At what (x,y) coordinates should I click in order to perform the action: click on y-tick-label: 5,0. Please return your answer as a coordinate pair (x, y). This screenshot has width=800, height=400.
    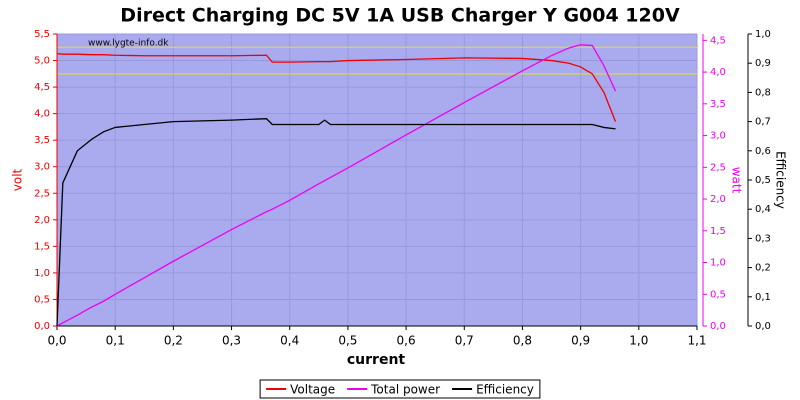
    Looking at the image, I should click on (42, 61).